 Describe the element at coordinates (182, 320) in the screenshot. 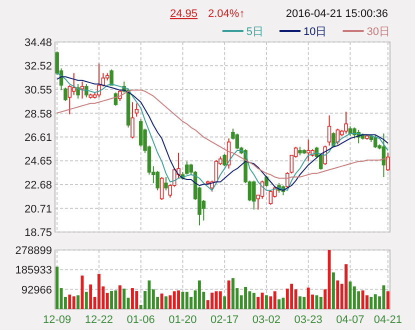

I see `x-tick-label: 01-20` at that location.